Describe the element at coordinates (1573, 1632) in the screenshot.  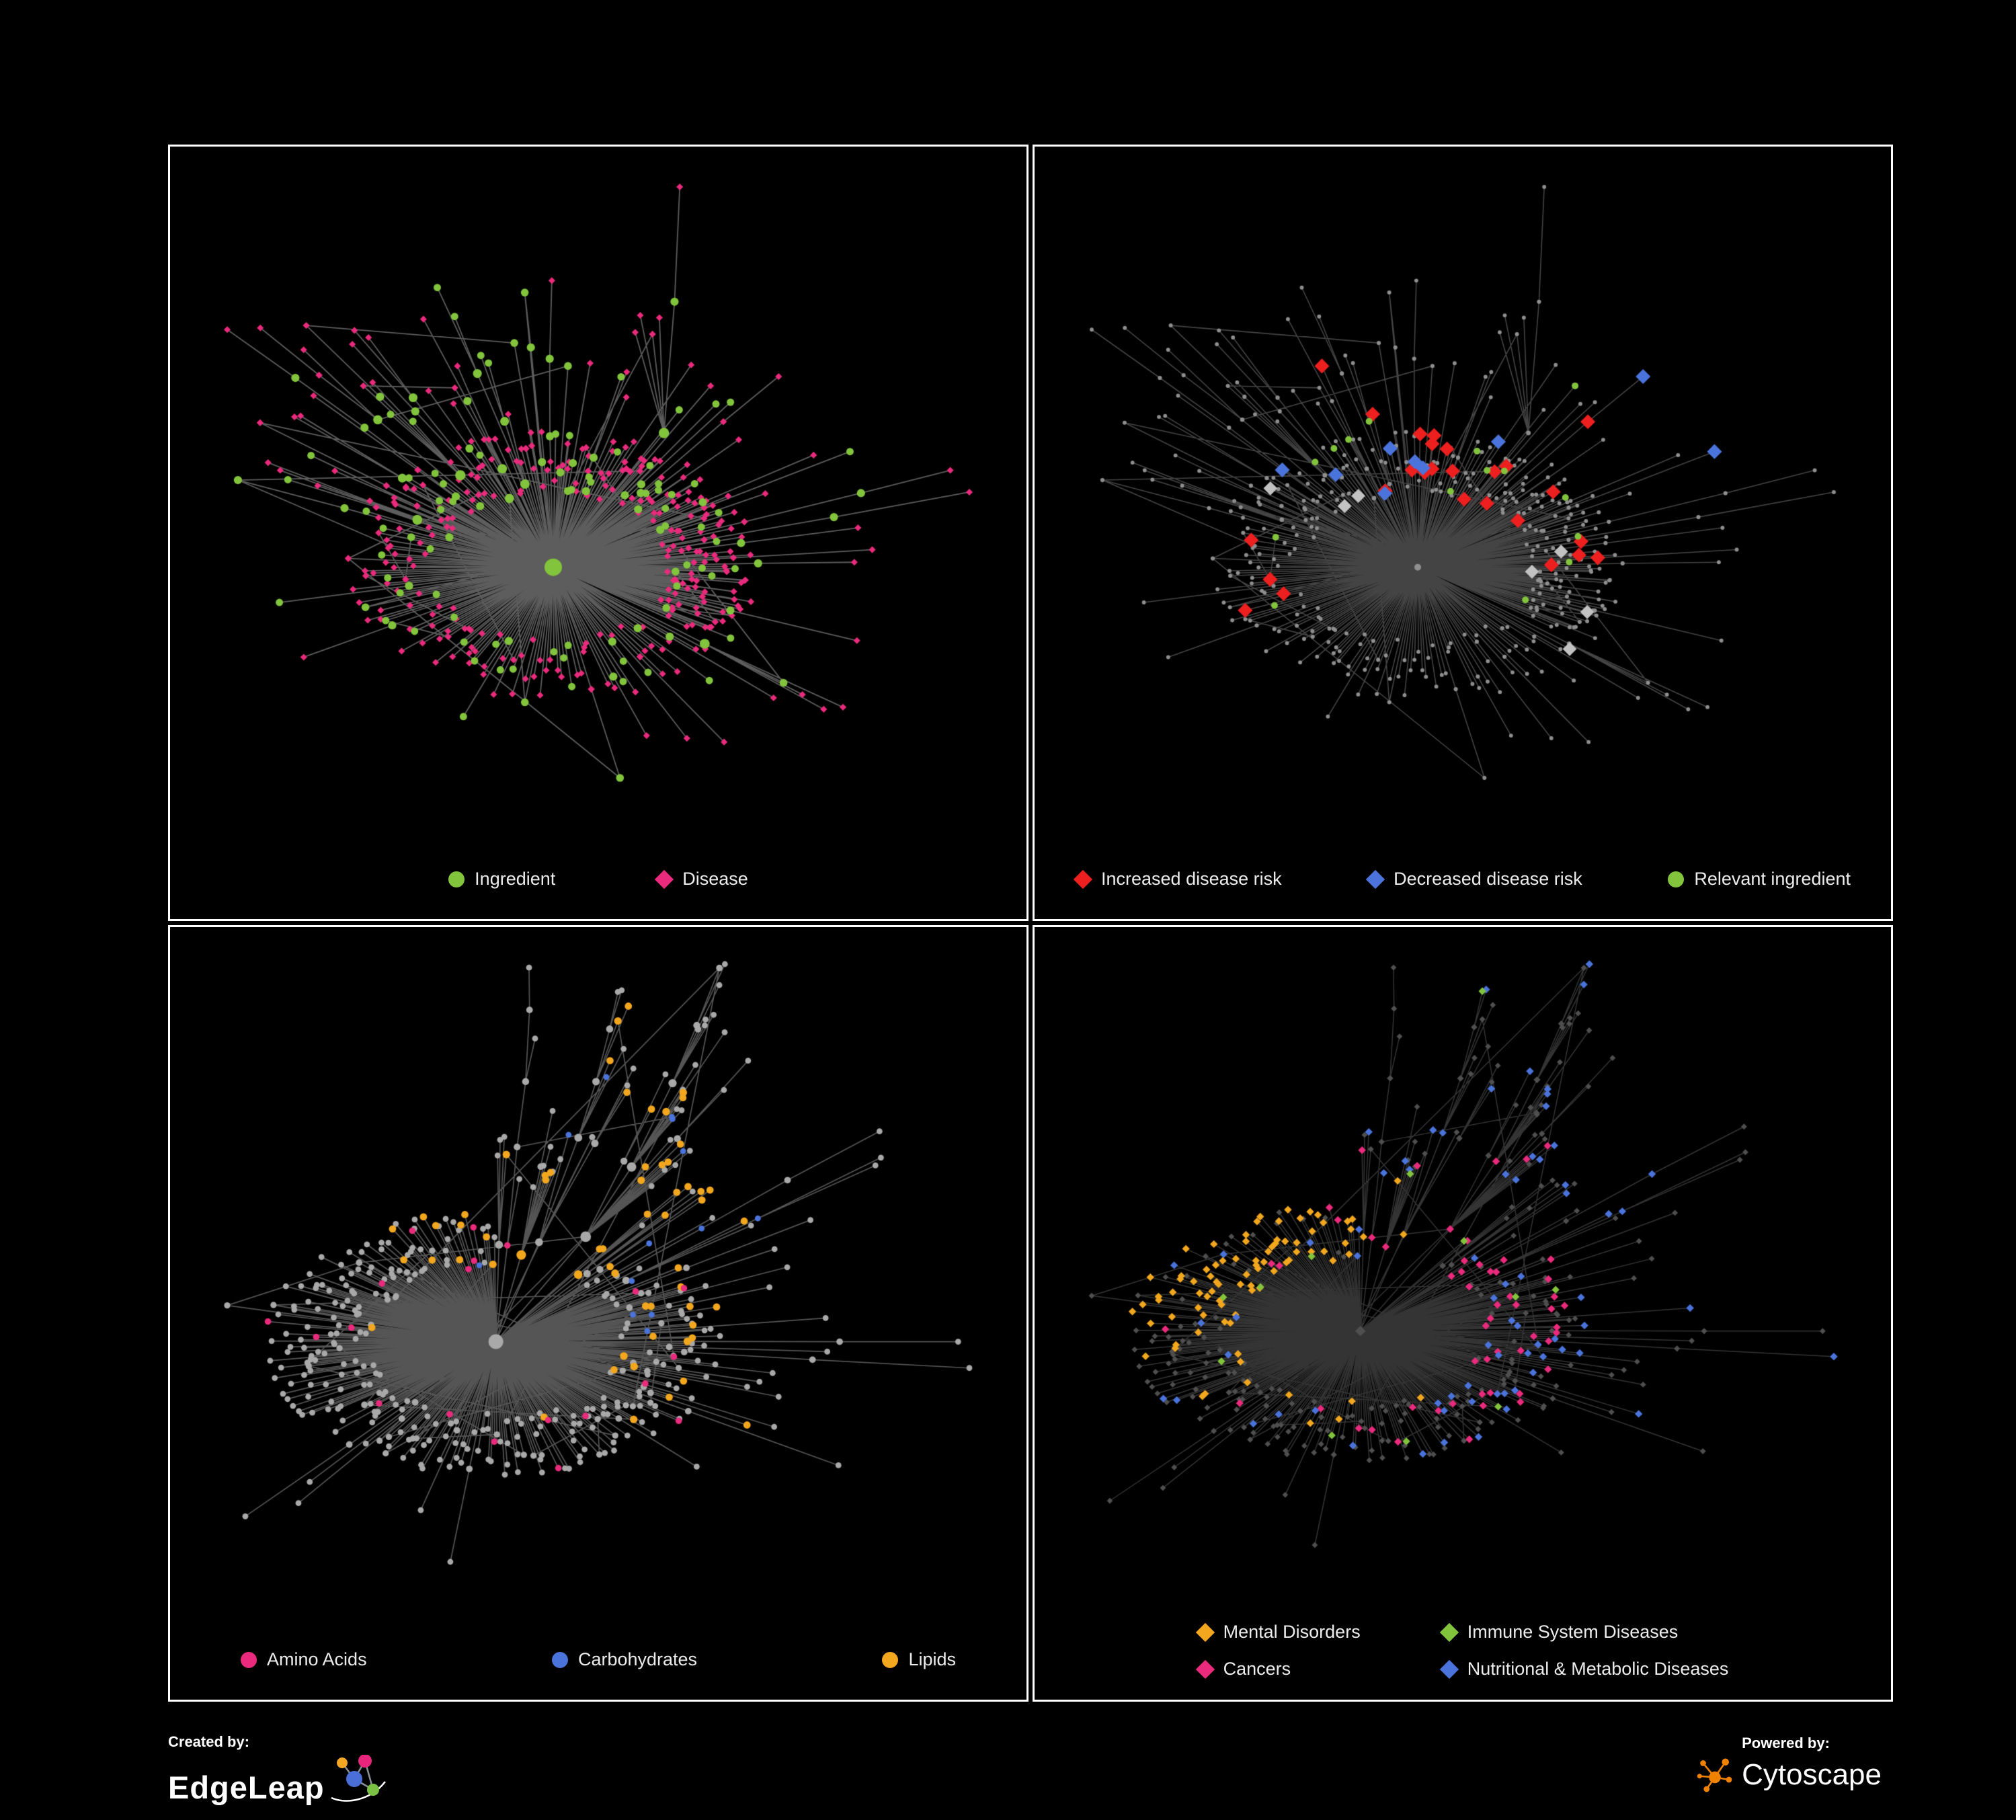
I see `legend-label: Immune System Diseases` at that location.